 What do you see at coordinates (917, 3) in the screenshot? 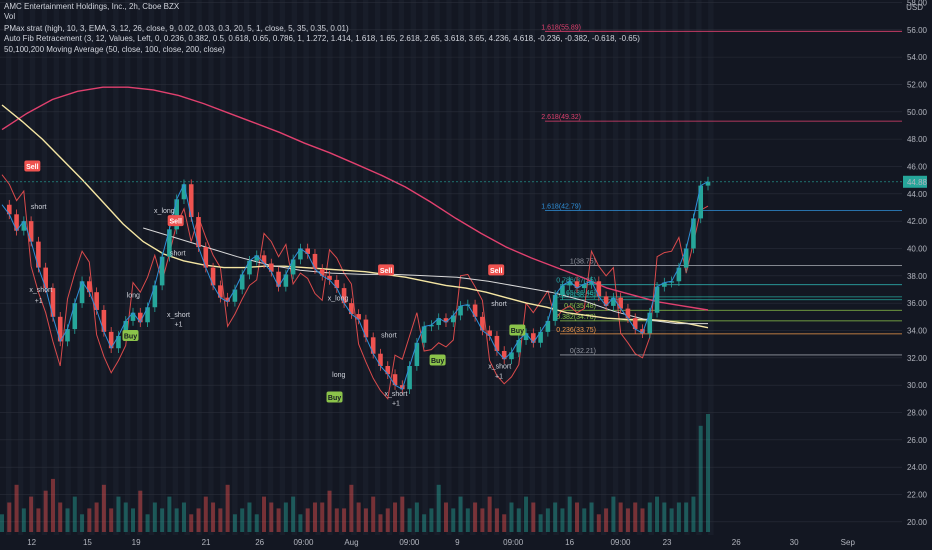
I see `price-tick-label: 58.00` at bounding box center [917, 3].